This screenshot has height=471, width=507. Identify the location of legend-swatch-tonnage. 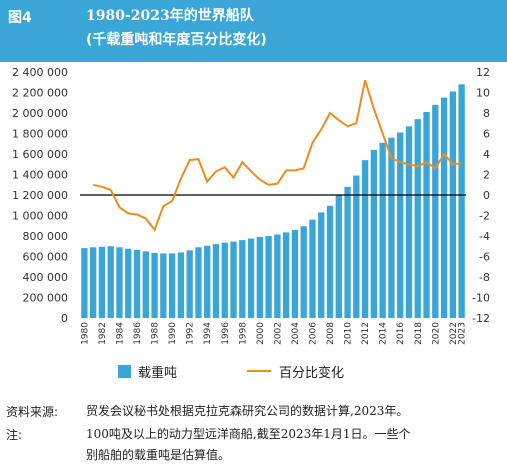
(124, 371).